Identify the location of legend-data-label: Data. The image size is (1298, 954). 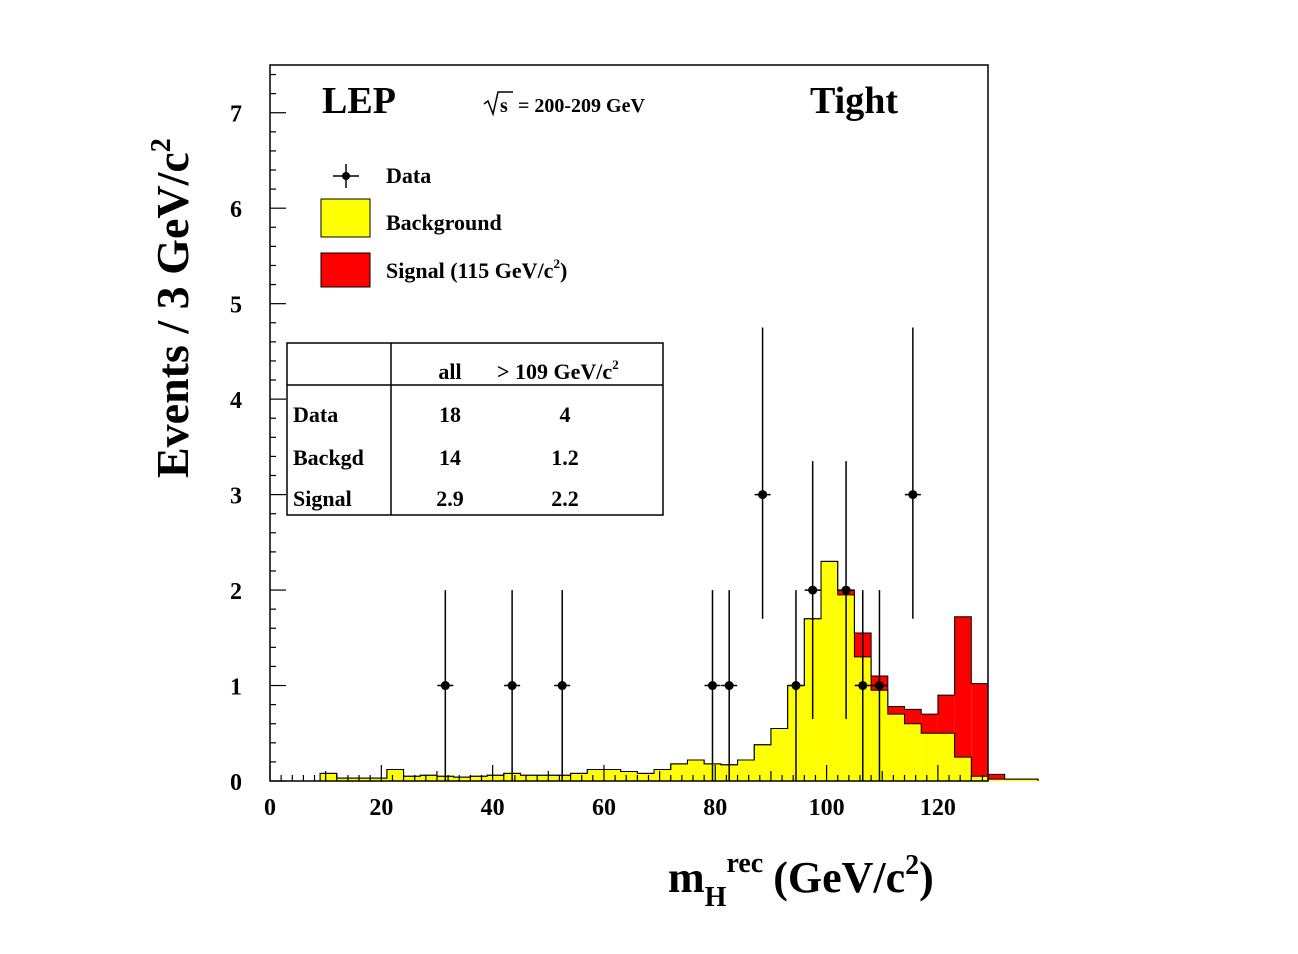
(408, 175).